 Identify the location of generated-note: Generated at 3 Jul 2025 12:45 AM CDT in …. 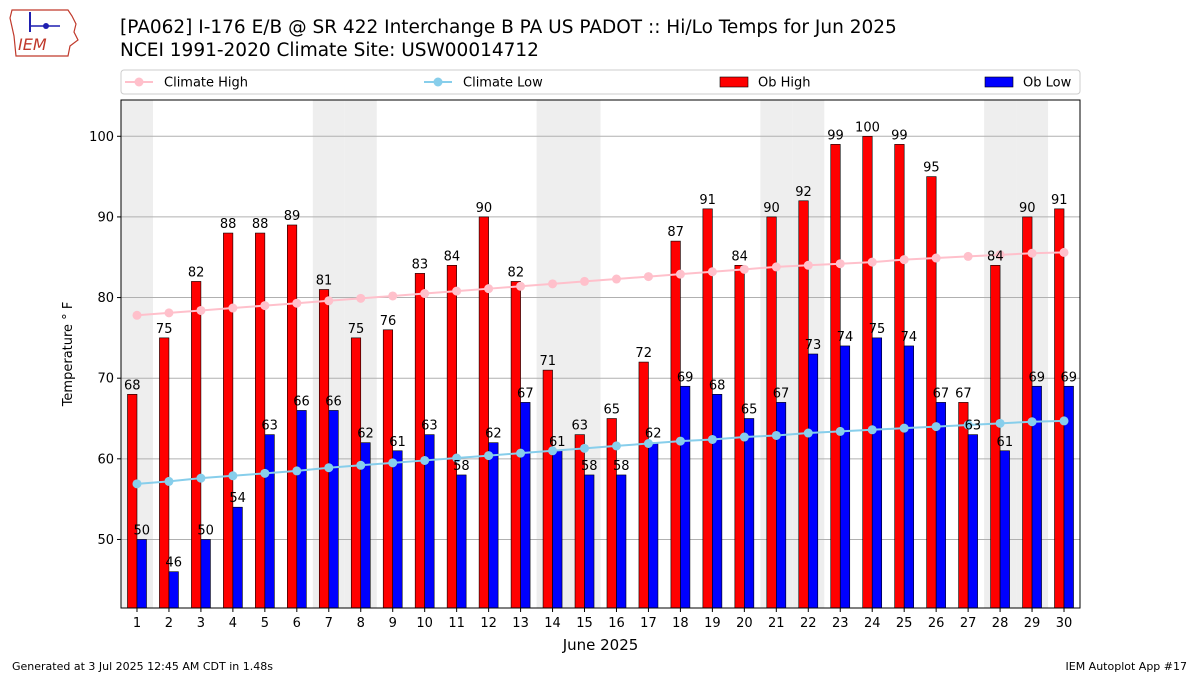
(142, 666).